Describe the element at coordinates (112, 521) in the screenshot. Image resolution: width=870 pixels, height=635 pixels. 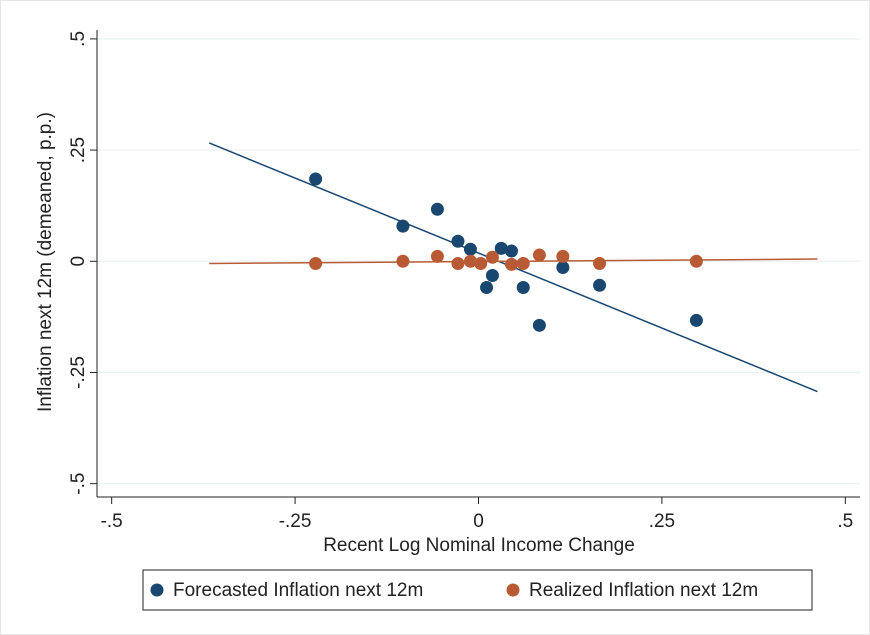
I see `x-tick-label: -.5` at that location.